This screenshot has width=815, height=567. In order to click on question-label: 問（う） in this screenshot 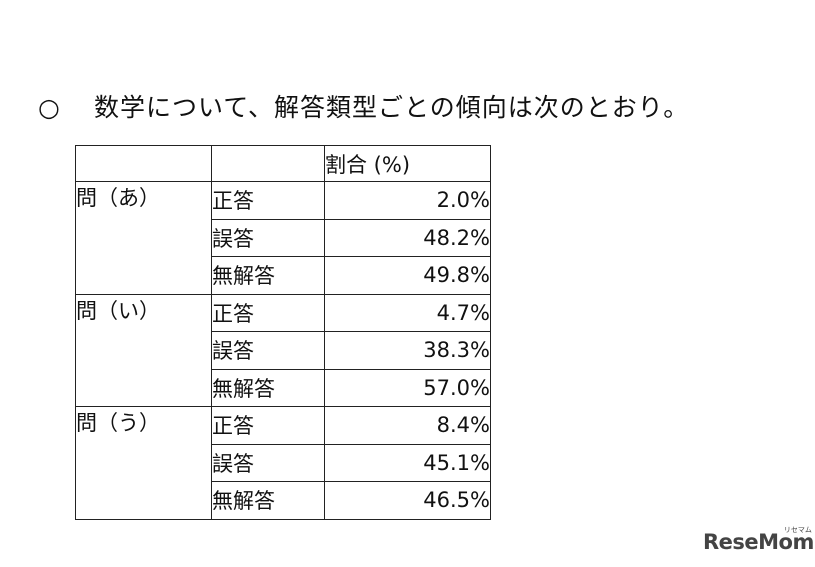, I will do `click(143, 463)`.